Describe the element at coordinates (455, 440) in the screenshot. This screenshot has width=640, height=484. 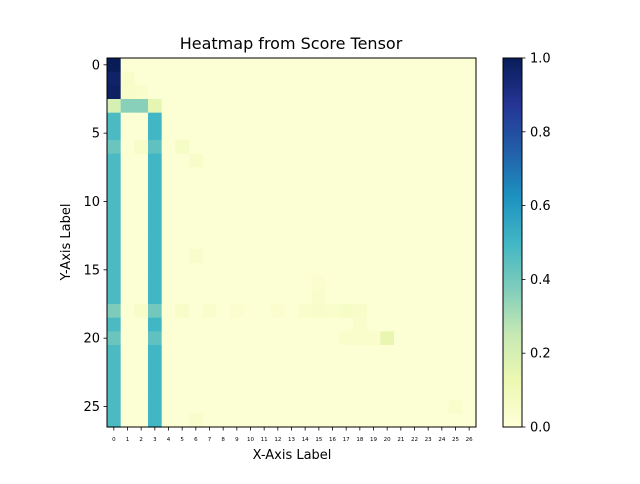
I see `x-tick-label: 25` at that location.